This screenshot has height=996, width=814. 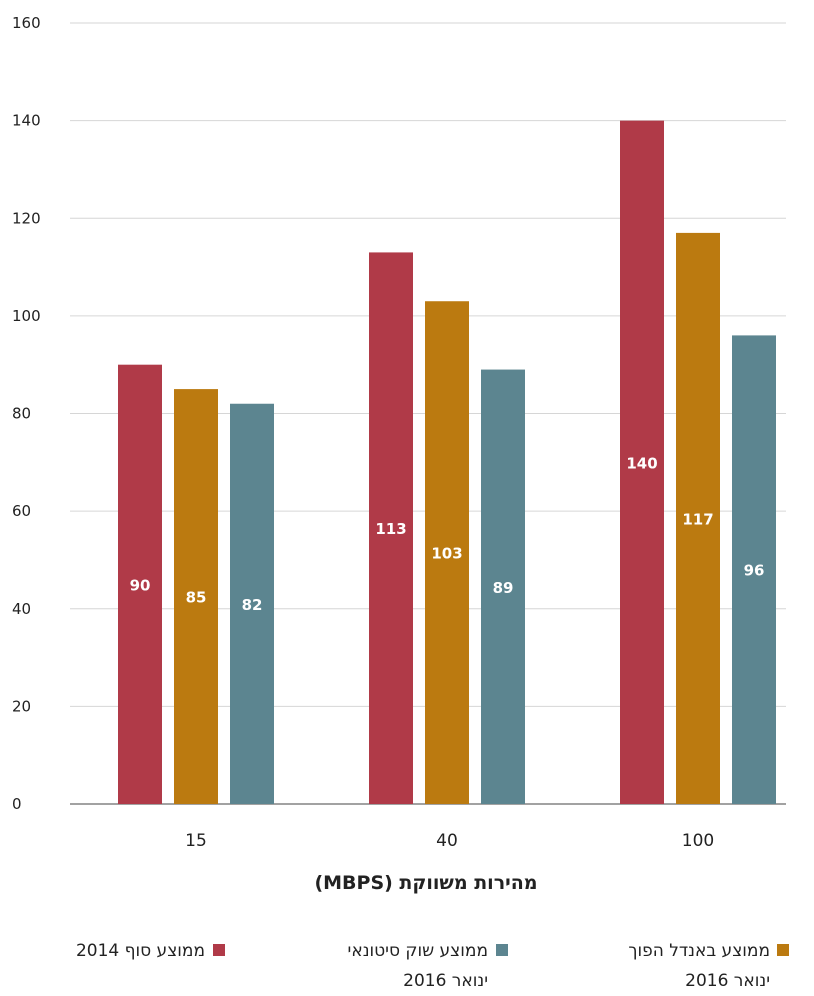 I want to click on y-axis-ticks: 0 20 40 60 80 100 120 140 160, so click(x=26, y=413).